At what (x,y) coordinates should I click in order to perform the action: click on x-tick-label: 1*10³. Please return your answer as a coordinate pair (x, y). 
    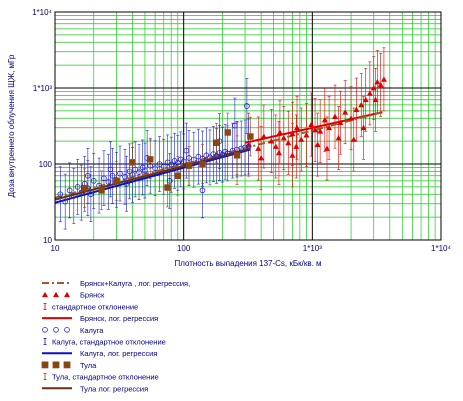
    Looking at the image, I should click on (312, 248).